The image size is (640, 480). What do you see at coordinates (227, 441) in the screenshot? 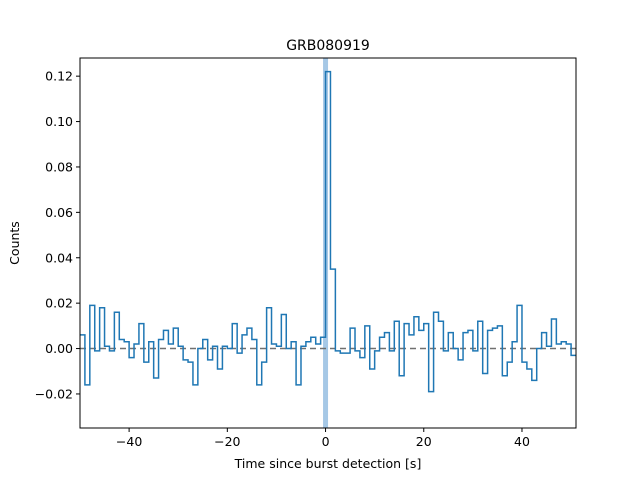
I see `x-tick-label: −20` at bounding box center [227, 441].